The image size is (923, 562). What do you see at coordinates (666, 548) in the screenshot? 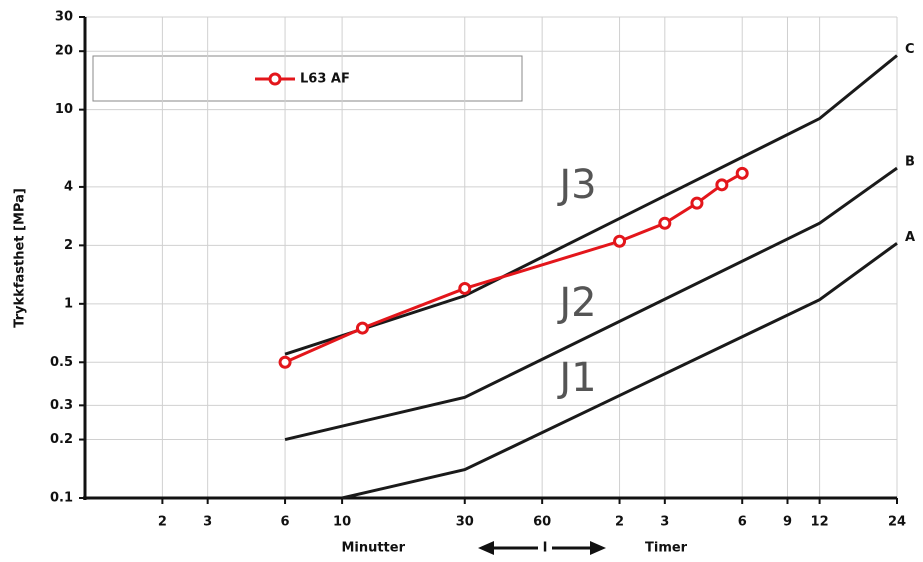
I see `x-axis-label-right: Timer` at bounding box center [666, 548].